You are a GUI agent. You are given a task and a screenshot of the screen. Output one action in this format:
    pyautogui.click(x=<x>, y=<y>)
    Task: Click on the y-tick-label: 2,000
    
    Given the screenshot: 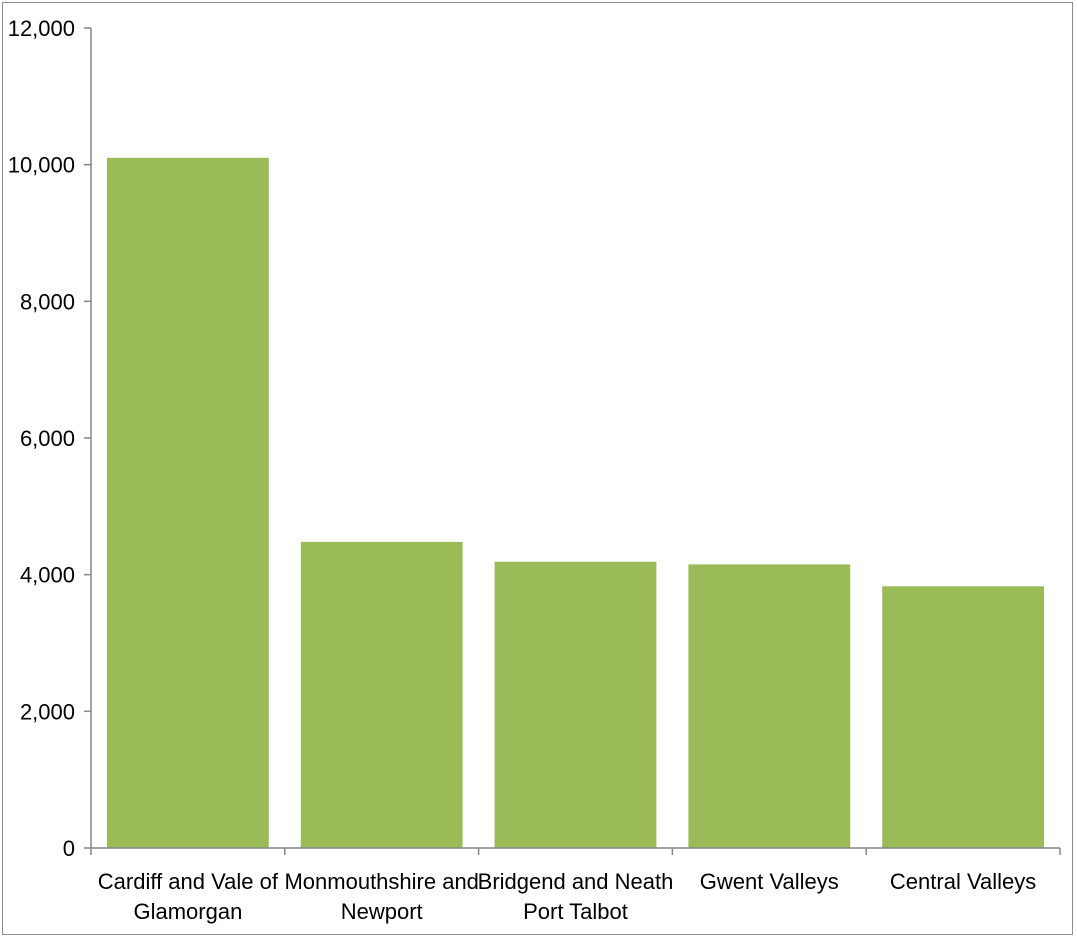 What is the action you would take?
    pyautogui.click(x=47, y=711)
    